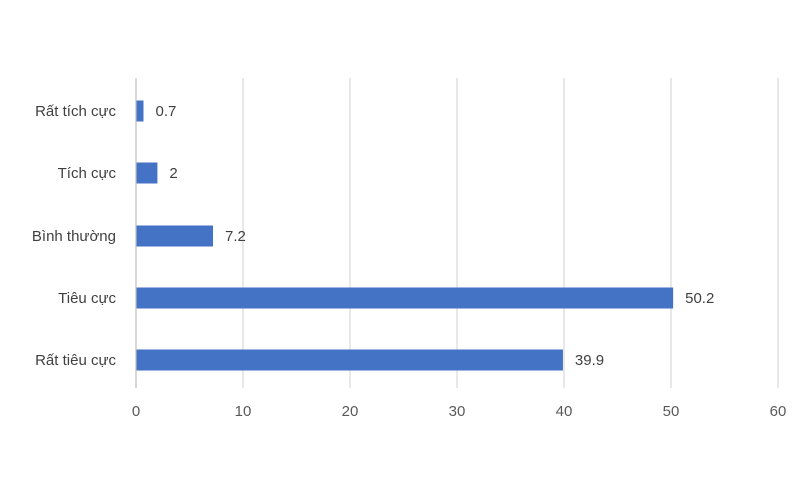  What do you see at coordinates (136, 411) in the screenshot?
I see `x-tick-label: 0` at bounding box center [136, 411].